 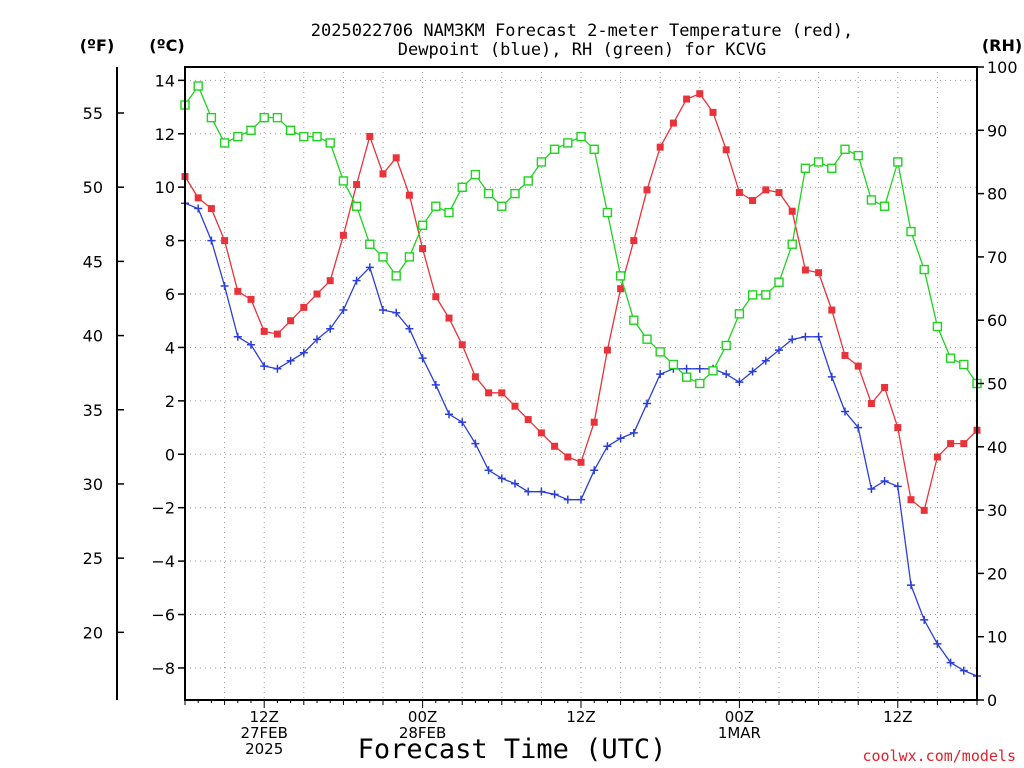 What do you see at coordinates (93, 484) in the screenshot?
I see `y-tick-label-f: 30` at bounding box center [93, 484].